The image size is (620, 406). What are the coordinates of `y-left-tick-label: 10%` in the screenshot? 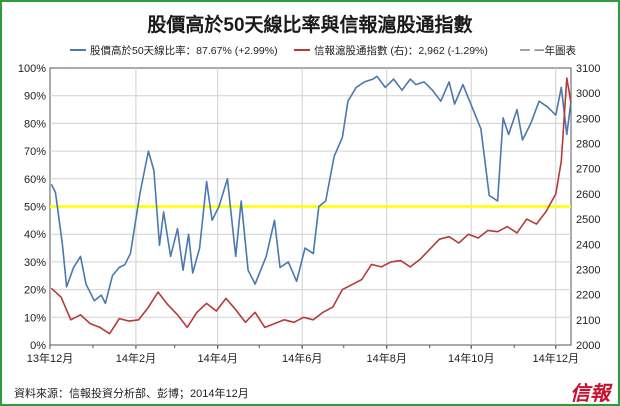 It's located at (35, 318).